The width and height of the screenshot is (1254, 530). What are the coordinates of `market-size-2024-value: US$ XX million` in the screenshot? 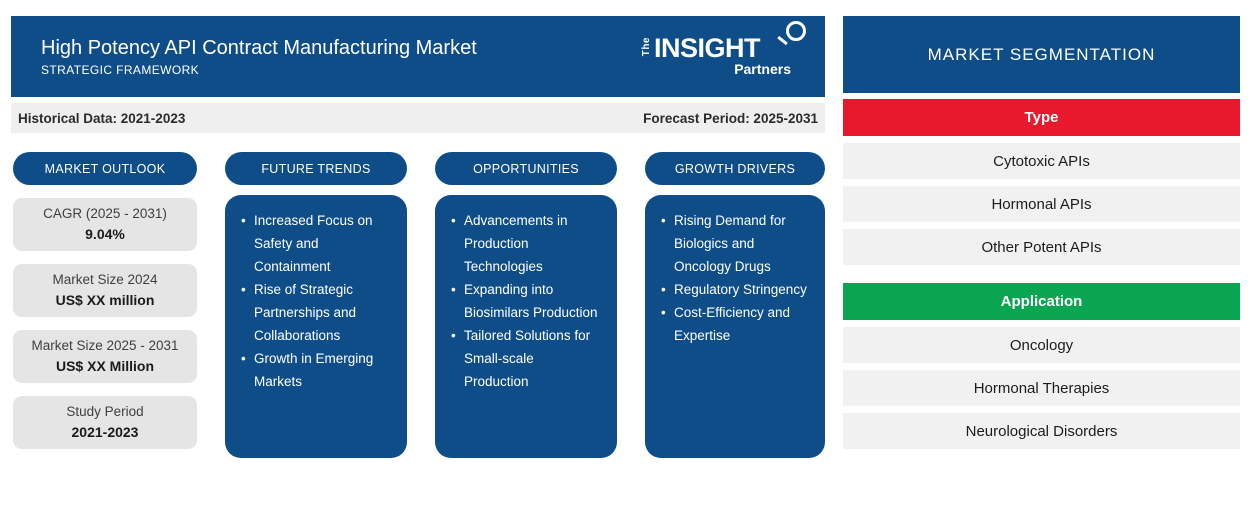 It's located at (105, 300).